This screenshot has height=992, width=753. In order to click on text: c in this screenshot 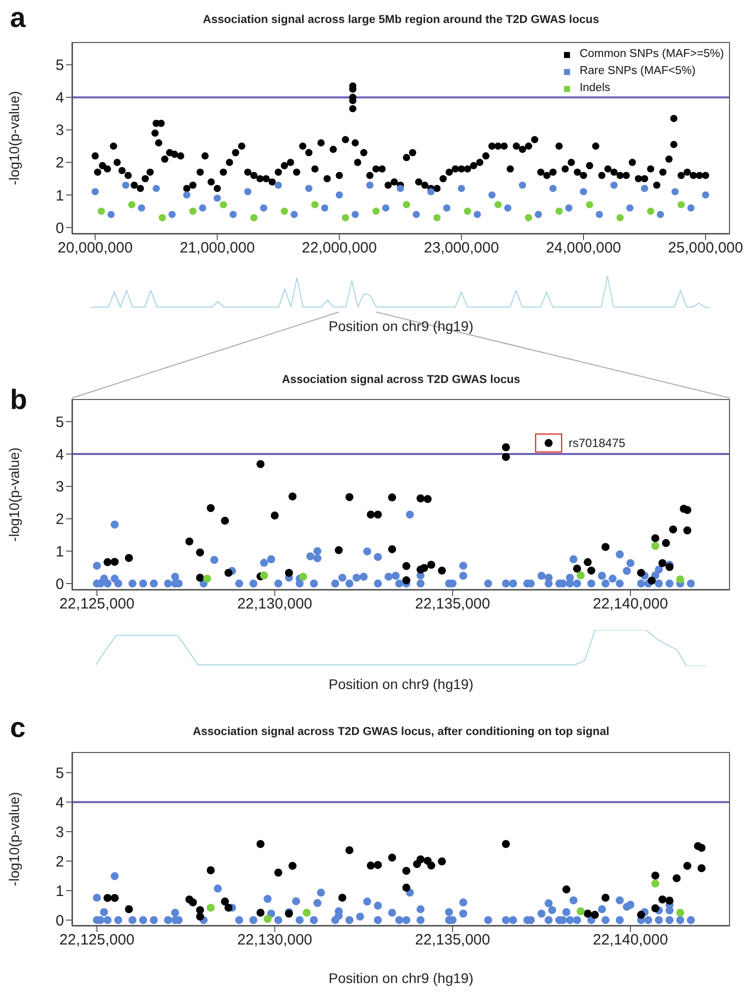, I will do `click(18, 727)`.